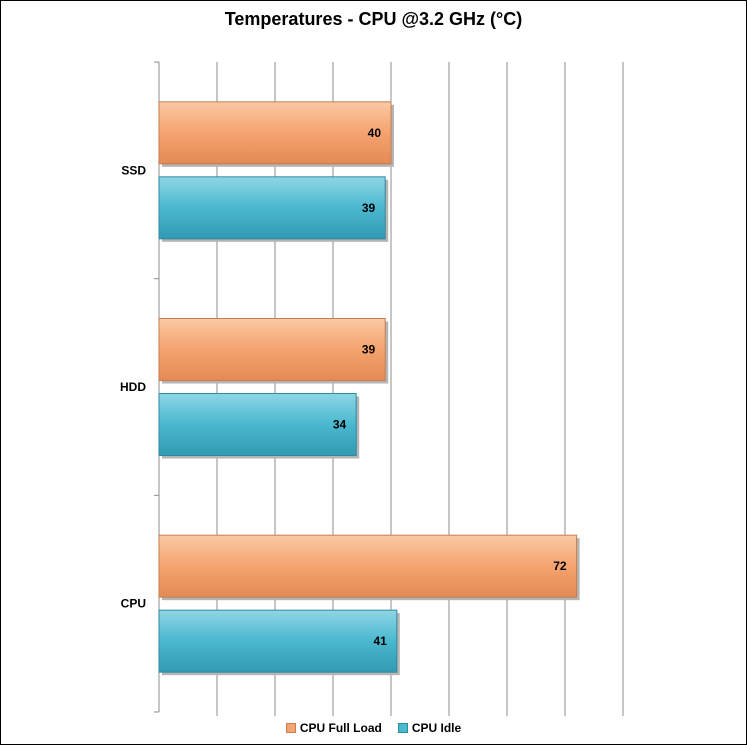 The height and width of the screenshot is (745, 747). What do you see at coordinates (157, 387) in the screenshot?
I see `y-axis` at bounding box center [157, 387].